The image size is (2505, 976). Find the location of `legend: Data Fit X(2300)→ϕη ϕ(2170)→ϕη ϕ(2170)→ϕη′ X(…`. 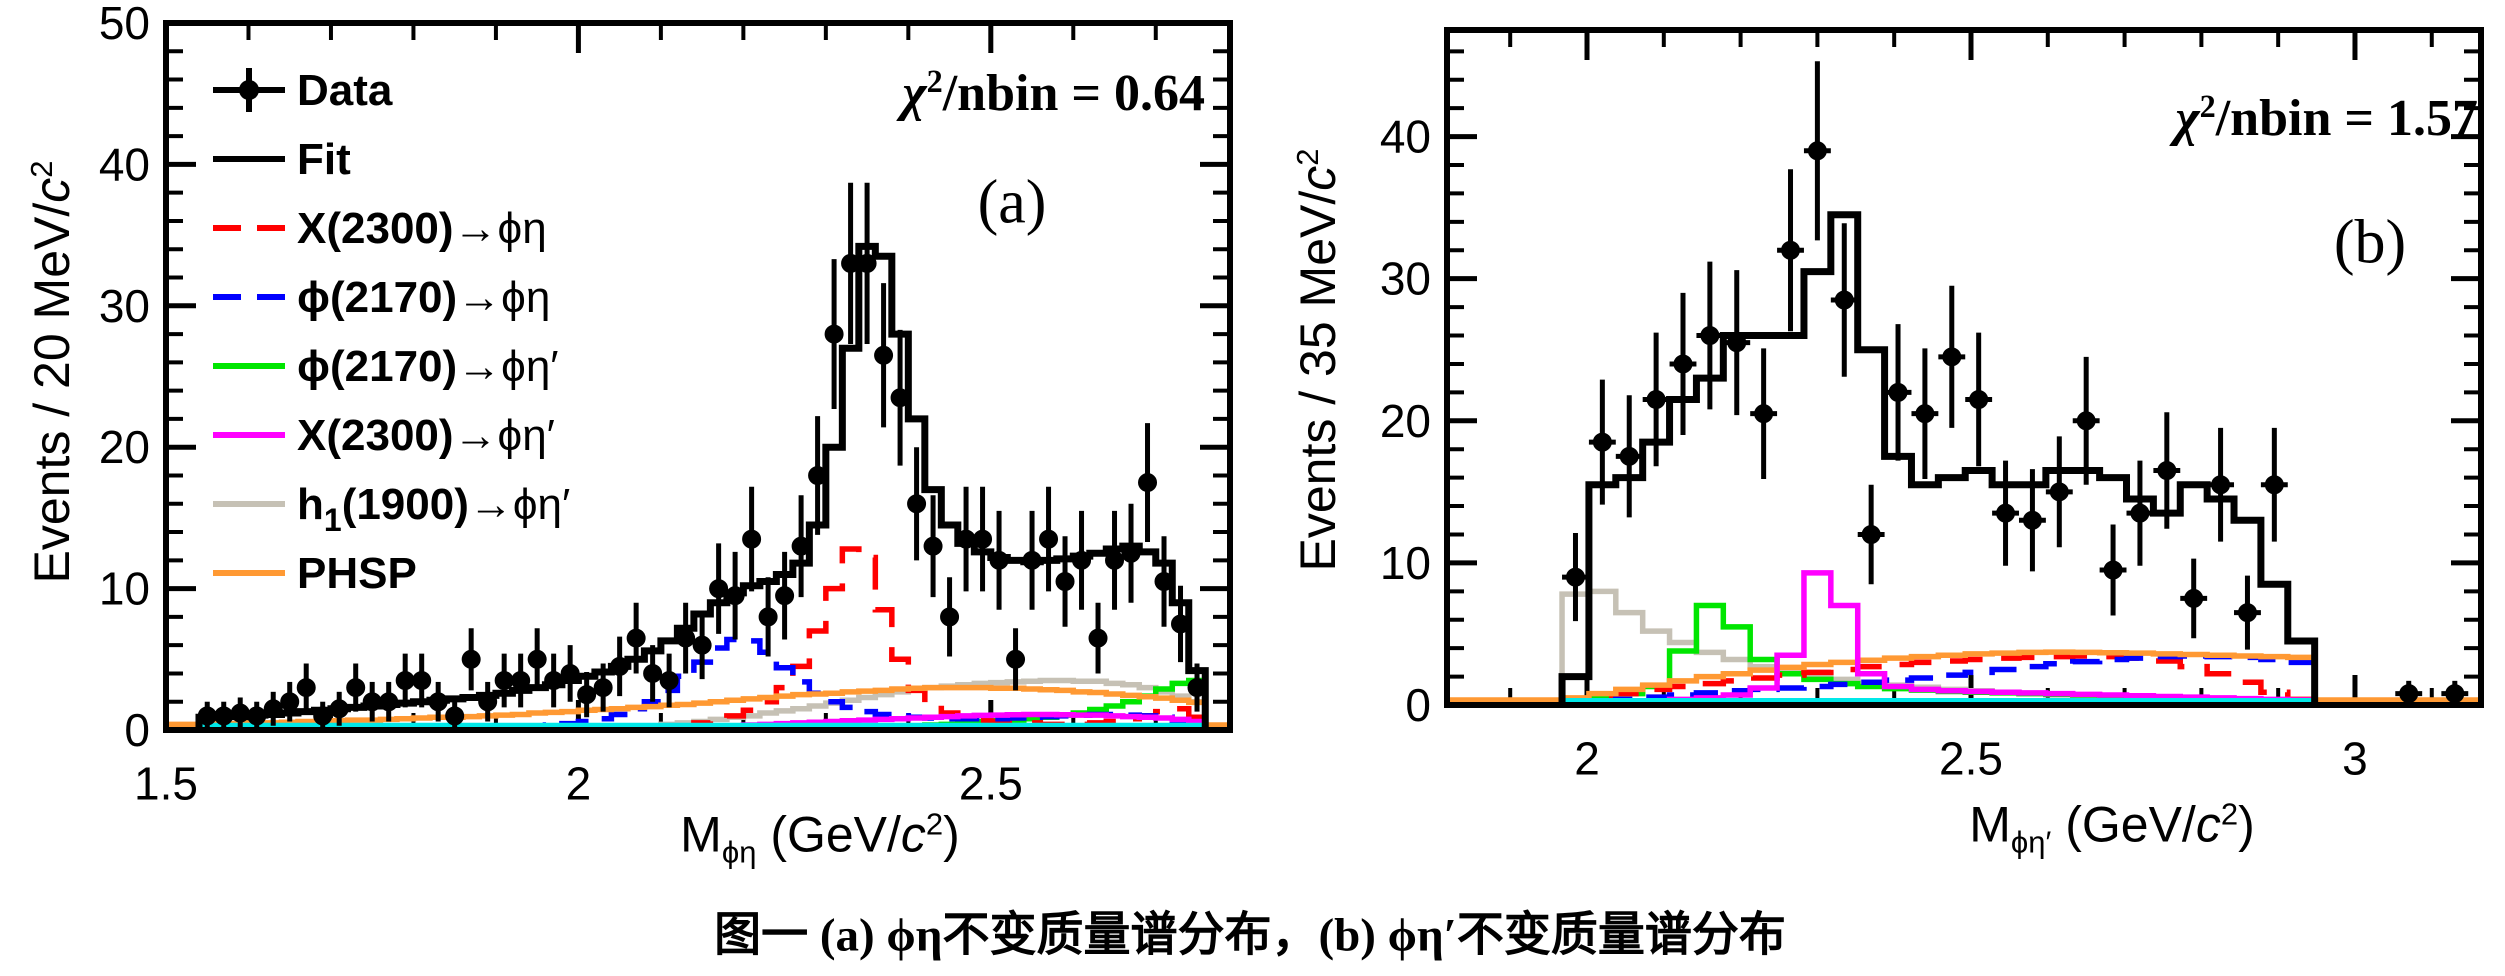

legend: Data Fit X(2300)→ϕη ϕ(2170)→ϕη ϕ(2170)→ϕη′ X(… is located at coordinates (391, 332).